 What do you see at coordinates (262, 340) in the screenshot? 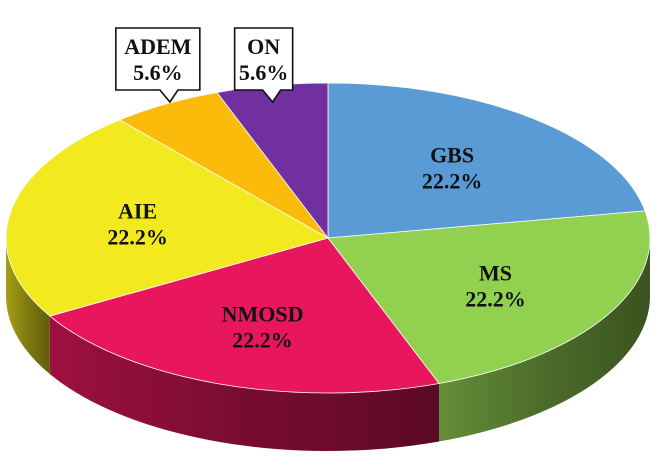
I see `label-nmosd-value: 22.2%` at bounding box center [262, 340].